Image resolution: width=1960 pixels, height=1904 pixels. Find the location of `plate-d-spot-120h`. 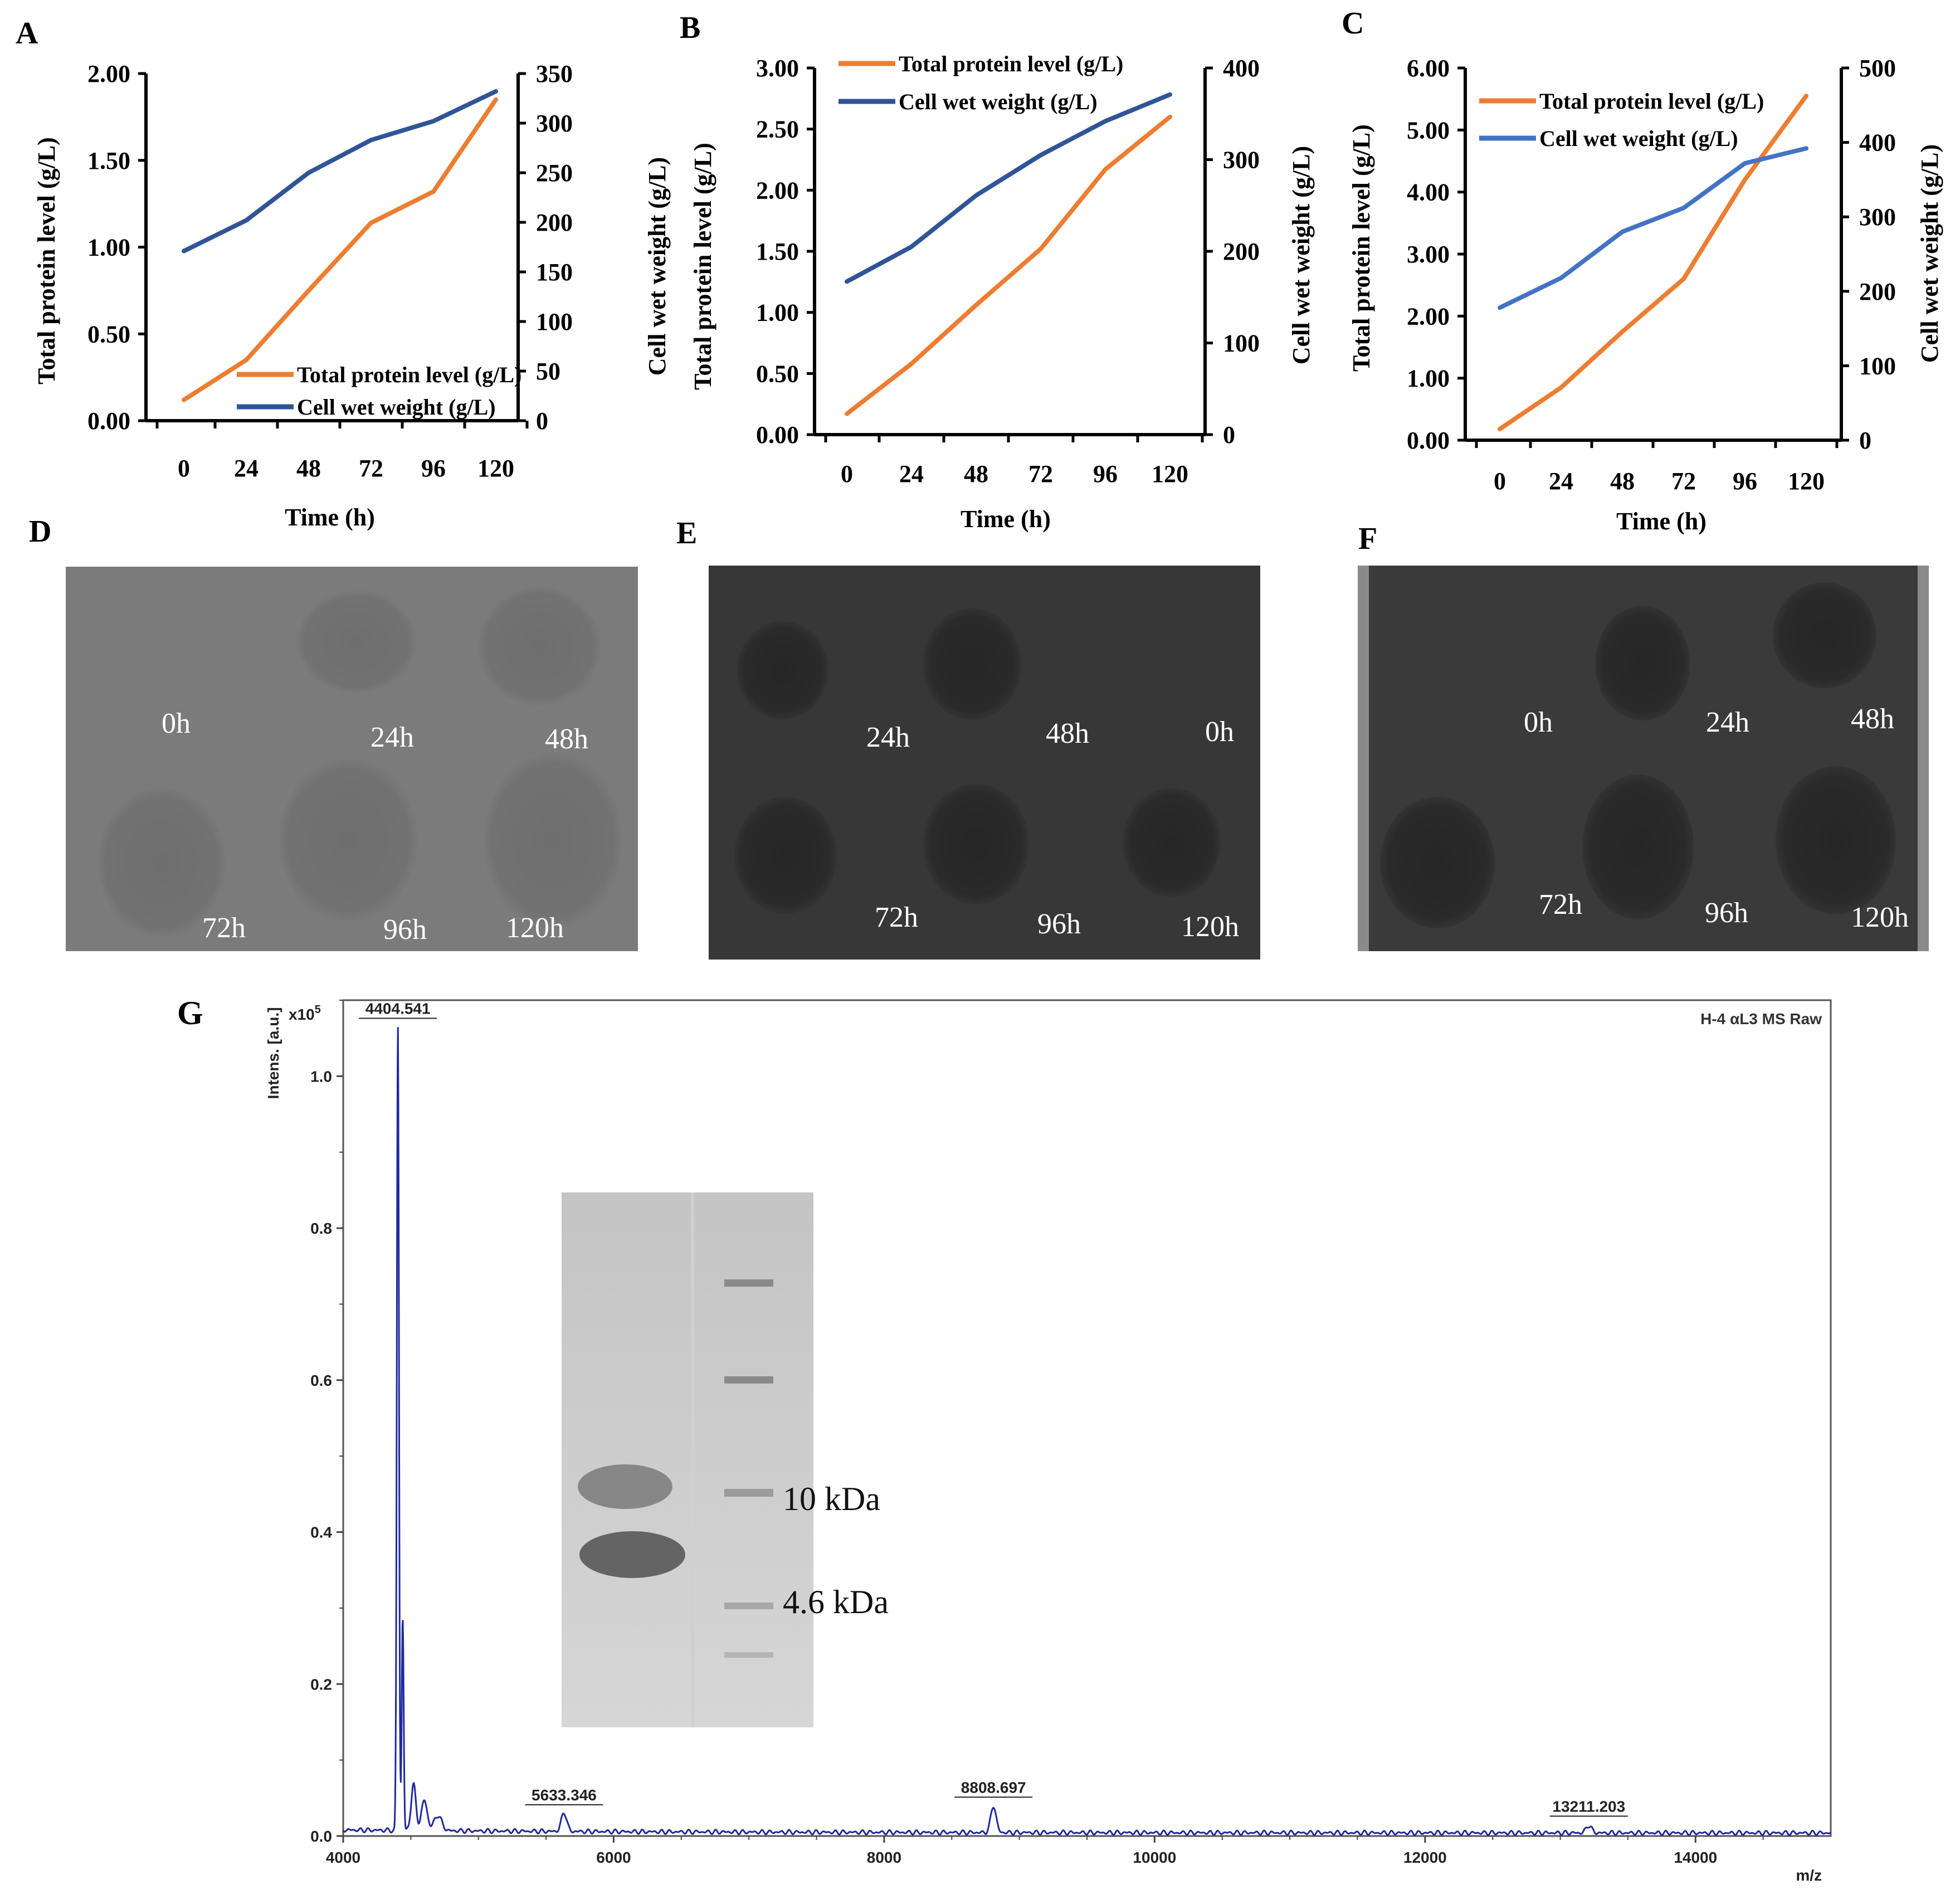

plate-d-spot-120h is located at coordinates (552, 840).